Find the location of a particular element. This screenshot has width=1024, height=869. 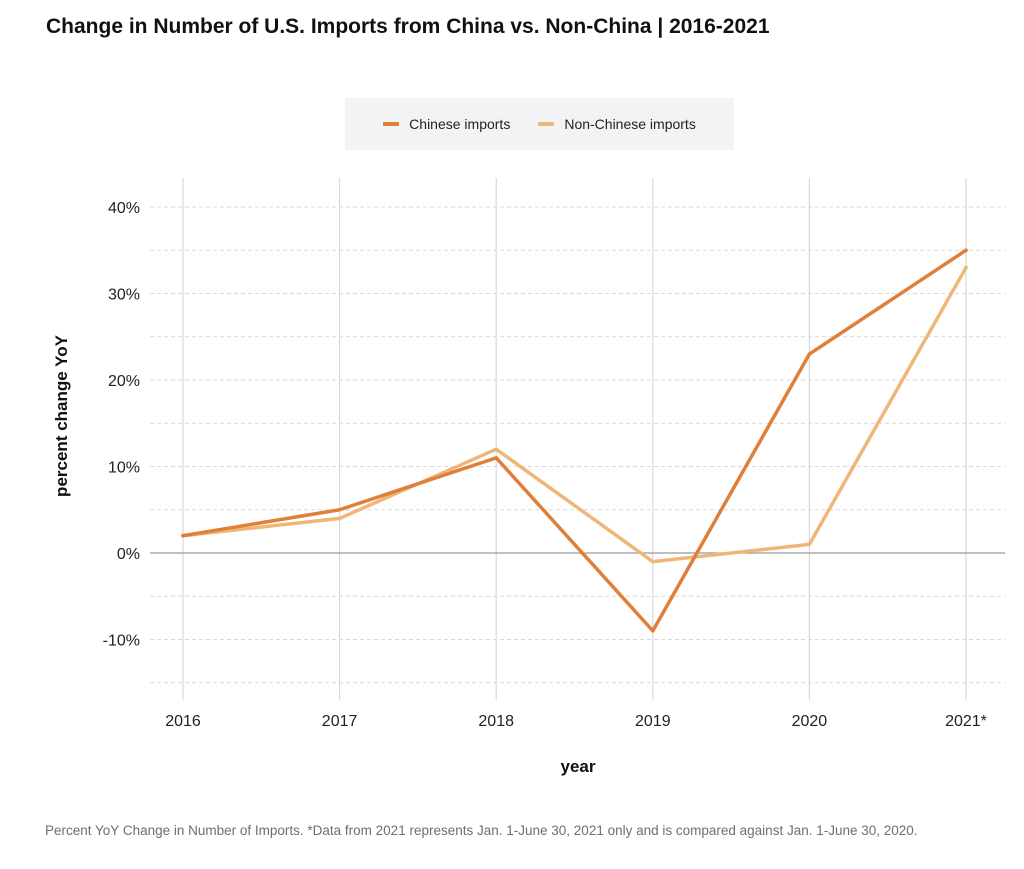

y-tick-label: 40% is located at coordinates (124, 208).